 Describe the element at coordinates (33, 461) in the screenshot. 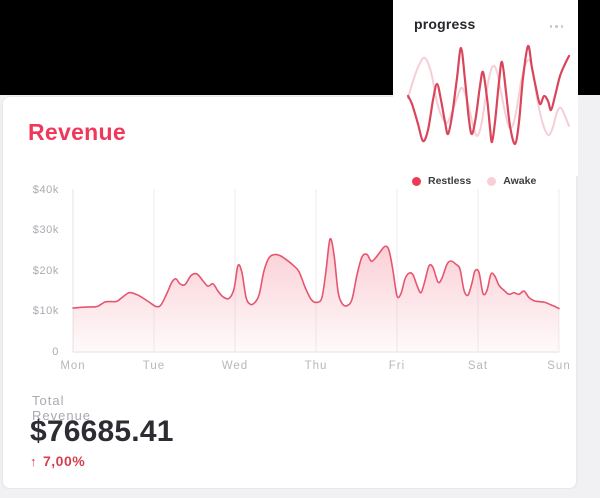

I see `arrow-up-icon: ↑` at that location.